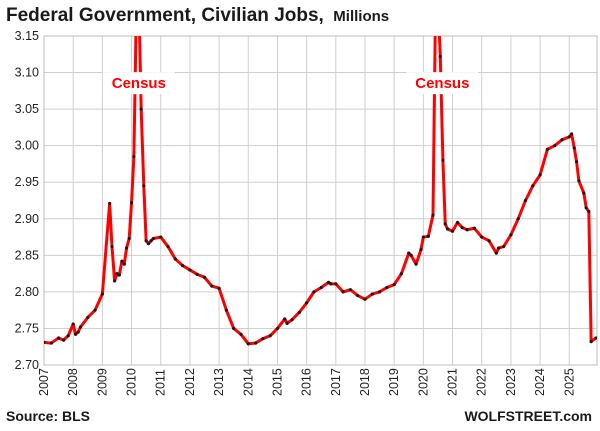 The width and height of the screenshot is (600, 431). What do you see at coordinates (27, 328) in the screenshot?
I see `y-tick-label: 2.75` at bounding box center [27, 328].